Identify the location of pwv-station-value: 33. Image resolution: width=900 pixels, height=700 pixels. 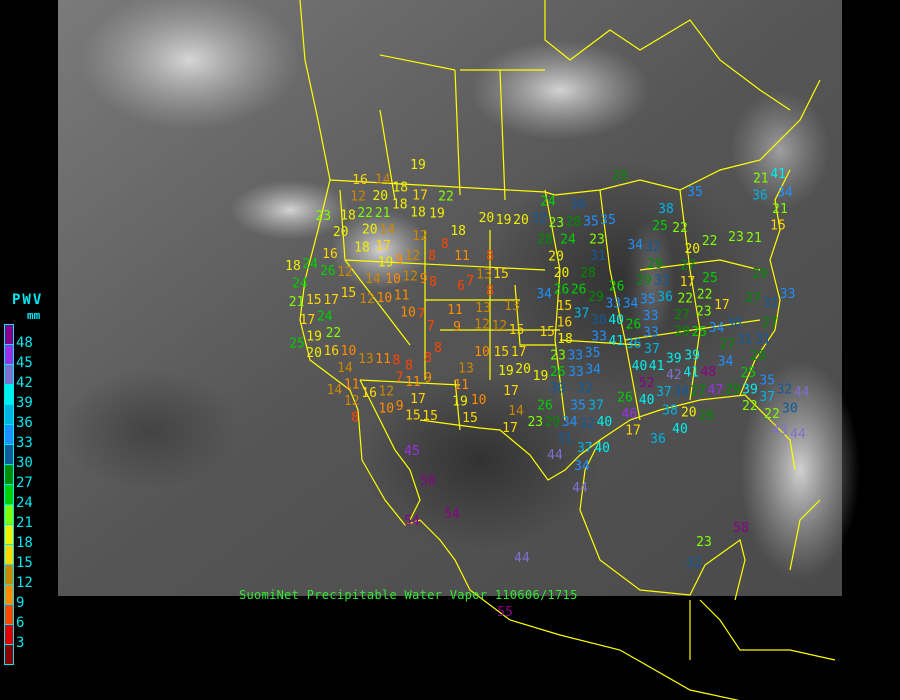
(651, 316).